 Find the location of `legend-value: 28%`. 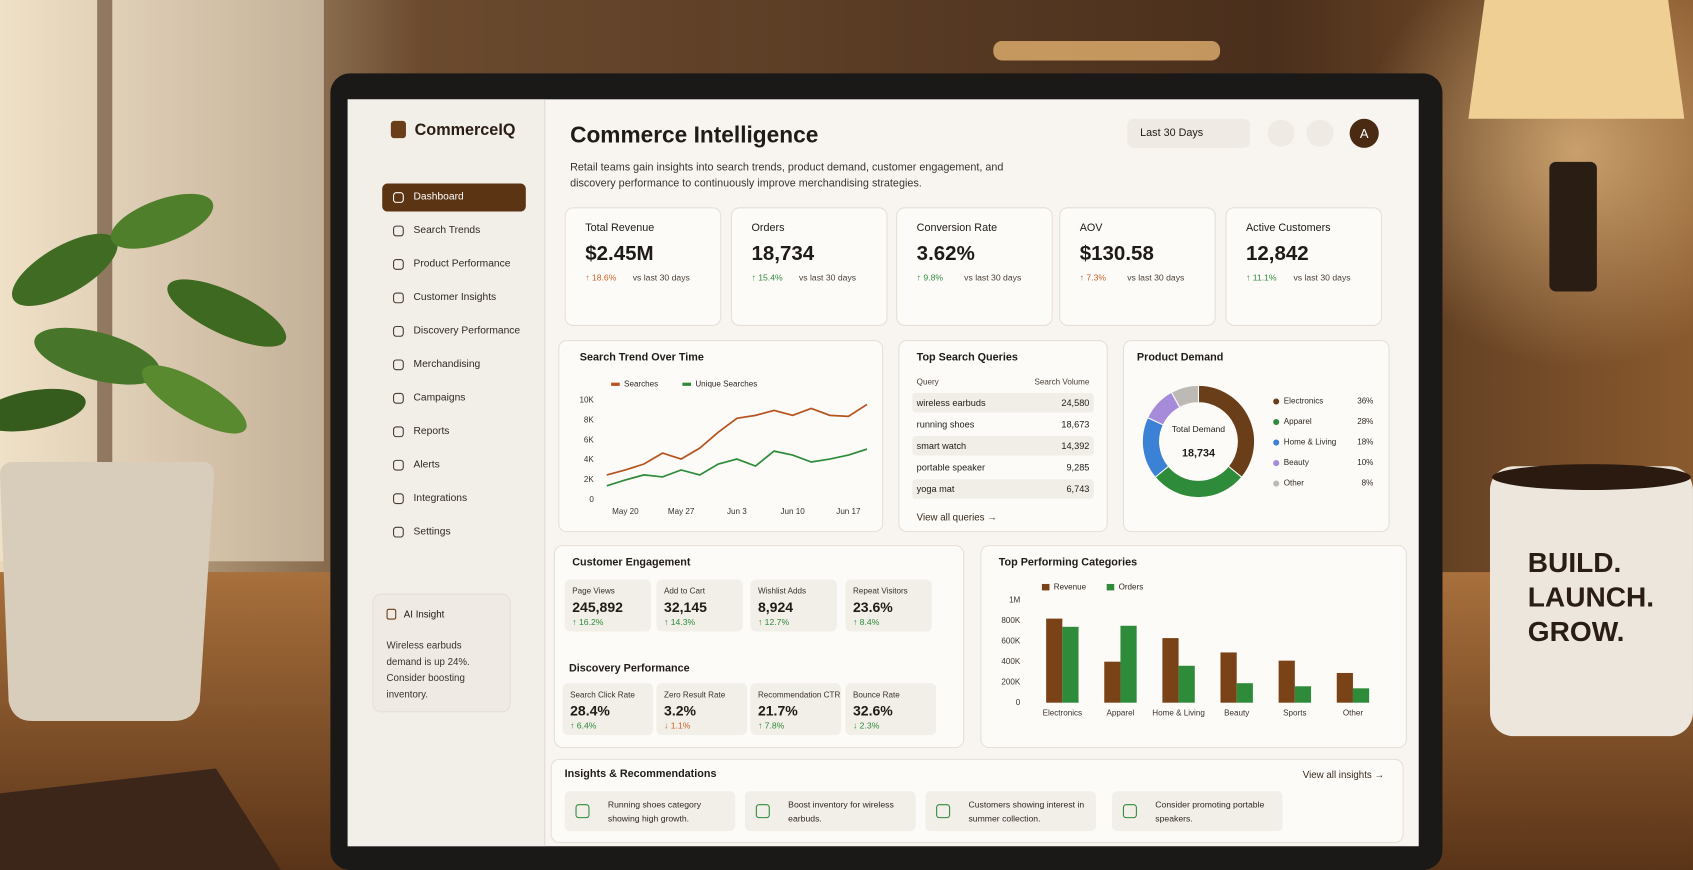

legend-value: 28% is located at coordinates (1365, 421).